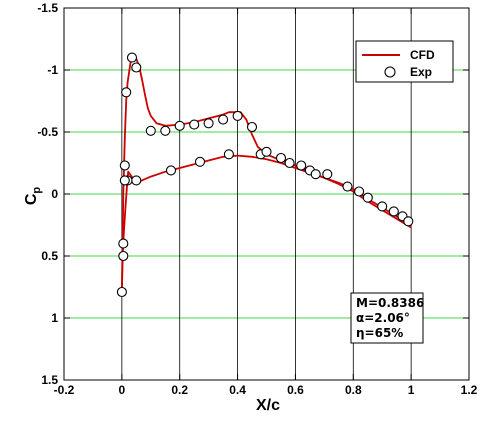  I want to click on x-tick-label: 0, so click(122, 390).